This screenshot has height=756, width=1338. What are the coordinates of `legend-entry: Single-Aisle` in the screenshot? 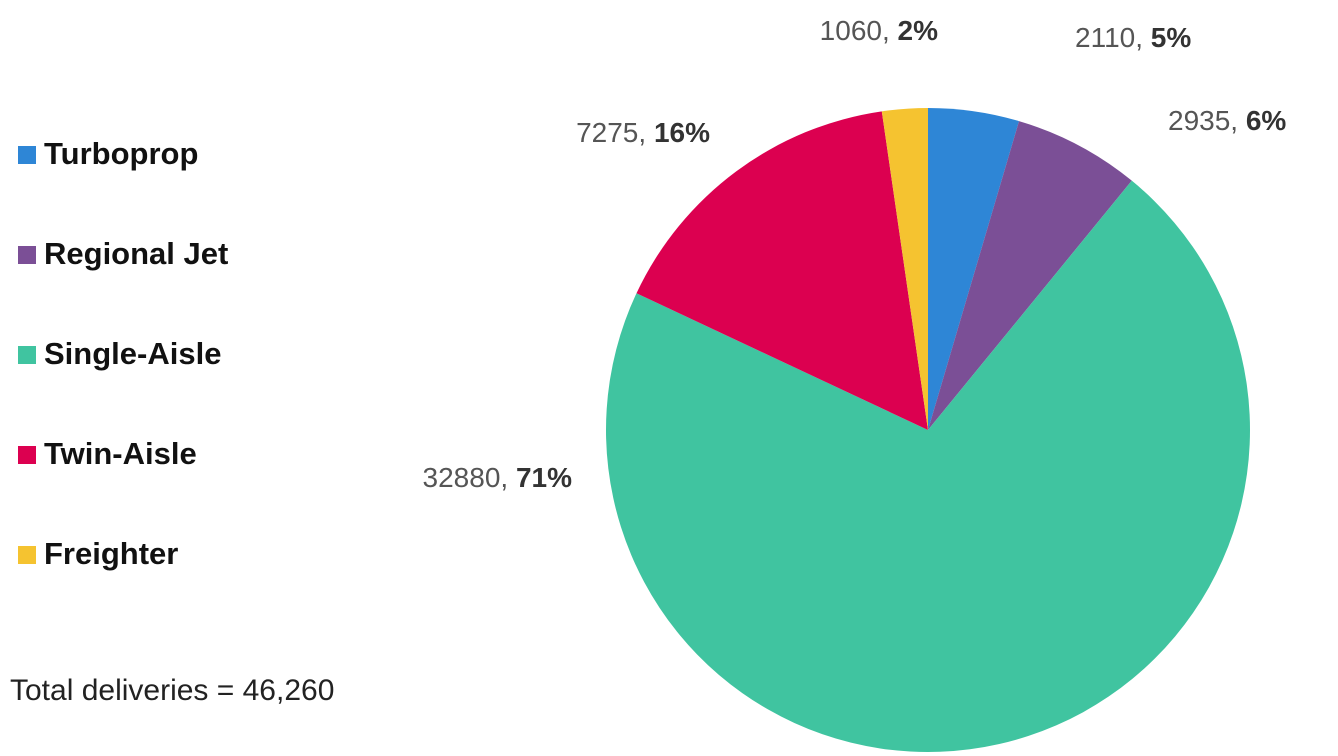 It's located at (132, 353).